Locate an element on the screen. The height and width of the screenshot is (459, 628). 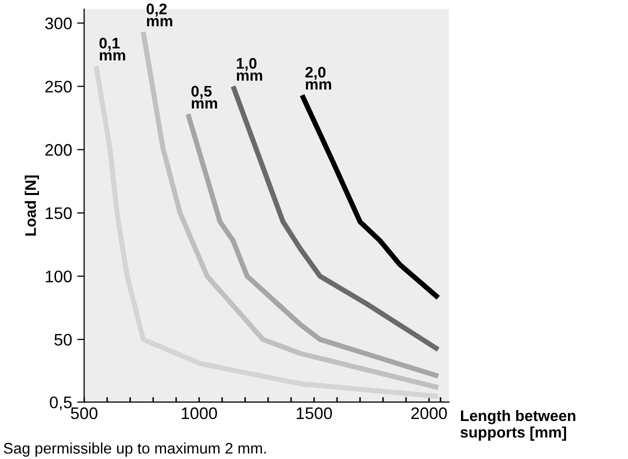
series-label: 2,0 mm is located at coordinates (318, 78).